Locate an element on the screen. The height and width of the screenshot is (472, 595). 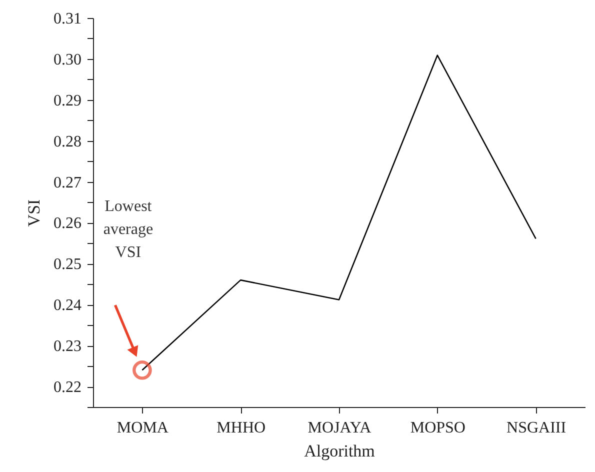
y-tick-label: 0.28 is located at coordinates (68, 141).